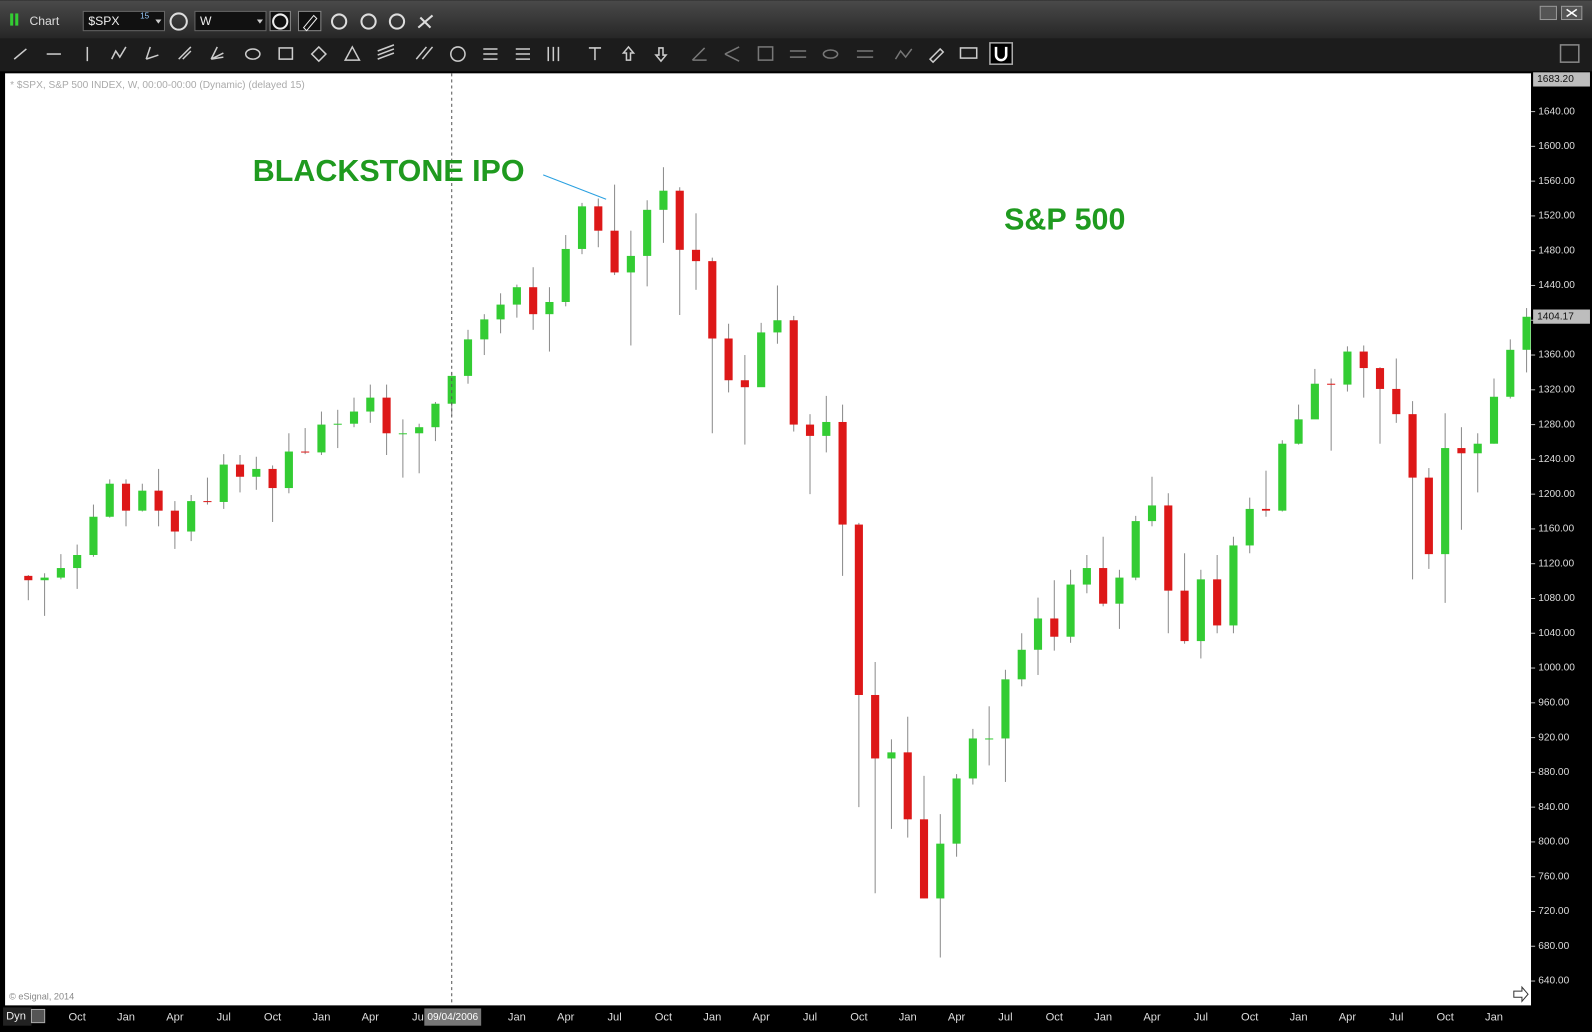  What do you see at coordinates (352, 53) in the screenshot?
I see `tool-triangle` at bounding box center [352, 53].